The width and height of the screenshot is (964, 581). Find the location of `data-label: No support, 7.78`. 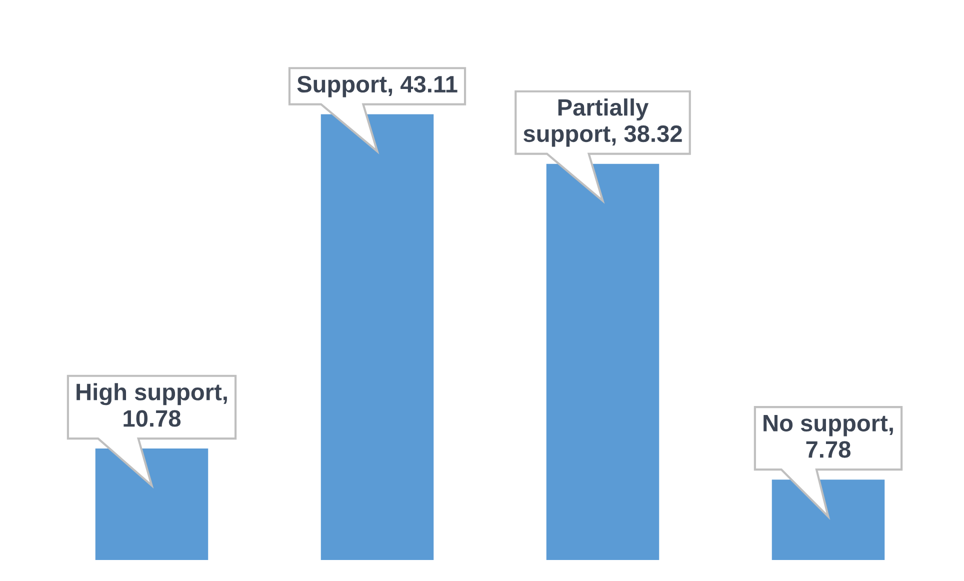

data-label: No support, 7.78 is located at coordinates (828, 436).